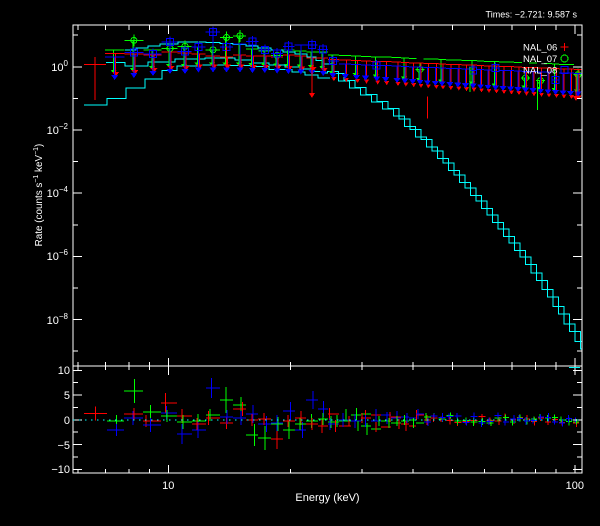  Describe the element at coordinates (540, 71) in the screenshot. I see `svg-text: NAL_08` at that location.